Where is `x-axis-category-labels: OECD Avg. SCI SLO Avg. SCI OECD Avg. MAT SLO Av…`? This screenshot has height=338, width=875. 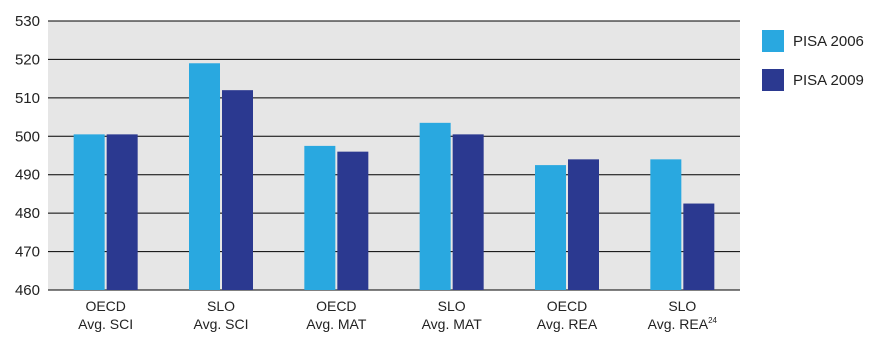
x-axis-category-labels: OECD Avg. SCI SLO Avg. SCI OECD Avg. MAT SLO Av… is located at coordinates (397, 315).